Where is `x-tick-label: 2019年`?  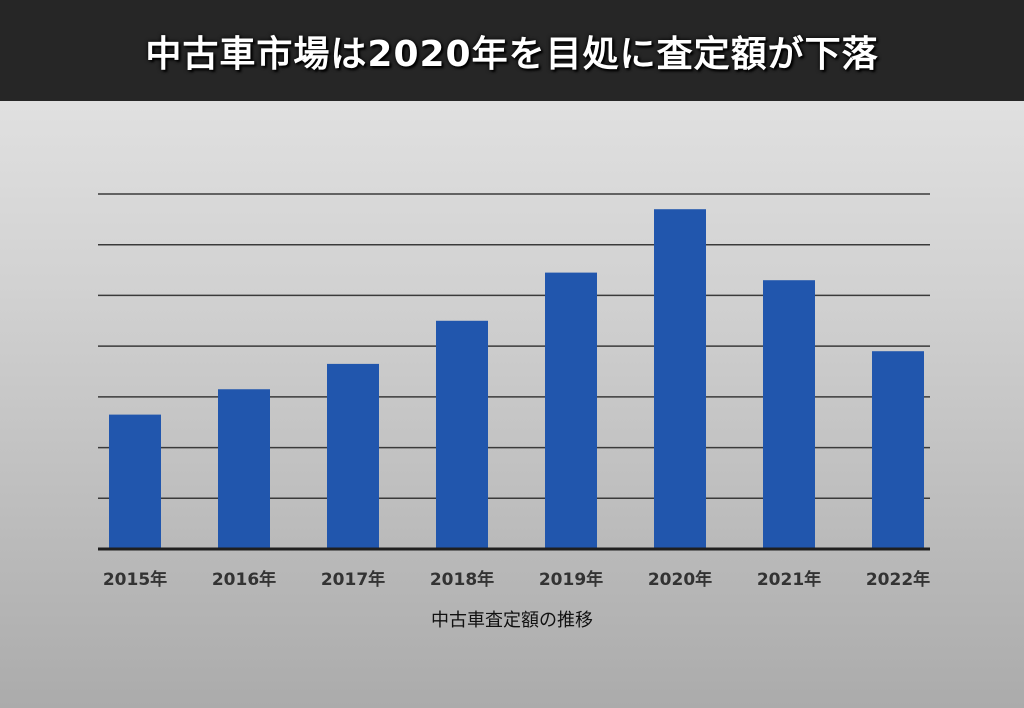
x-tick-label: 2019年 is located at coordinates (571, 579).